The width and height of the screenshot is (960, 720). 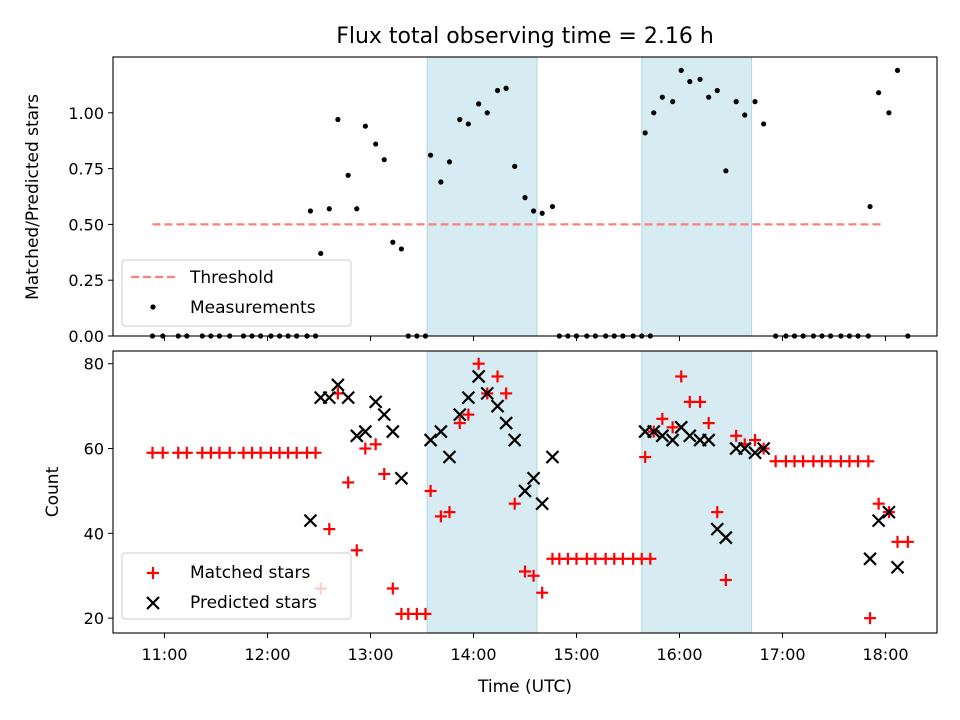 What do you see at coordinates (267, 654) in the screenshot?
I see `bottom-x-tick-label: 12:00` at bounding box center [267, 654].